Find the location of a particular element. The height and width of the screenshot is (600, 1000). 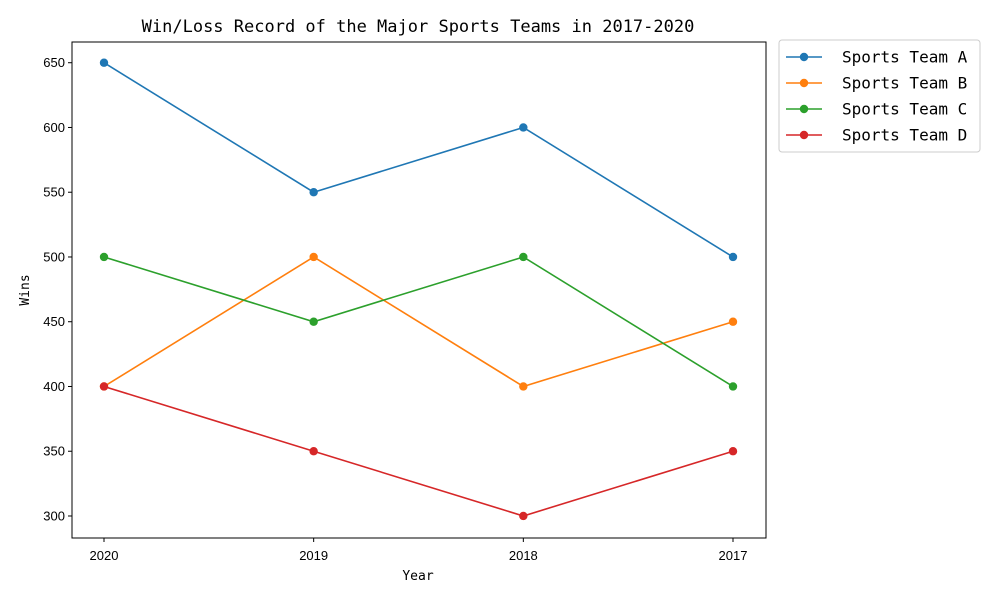

x-tick-label: 2020 is located at coordinates (104, 555).